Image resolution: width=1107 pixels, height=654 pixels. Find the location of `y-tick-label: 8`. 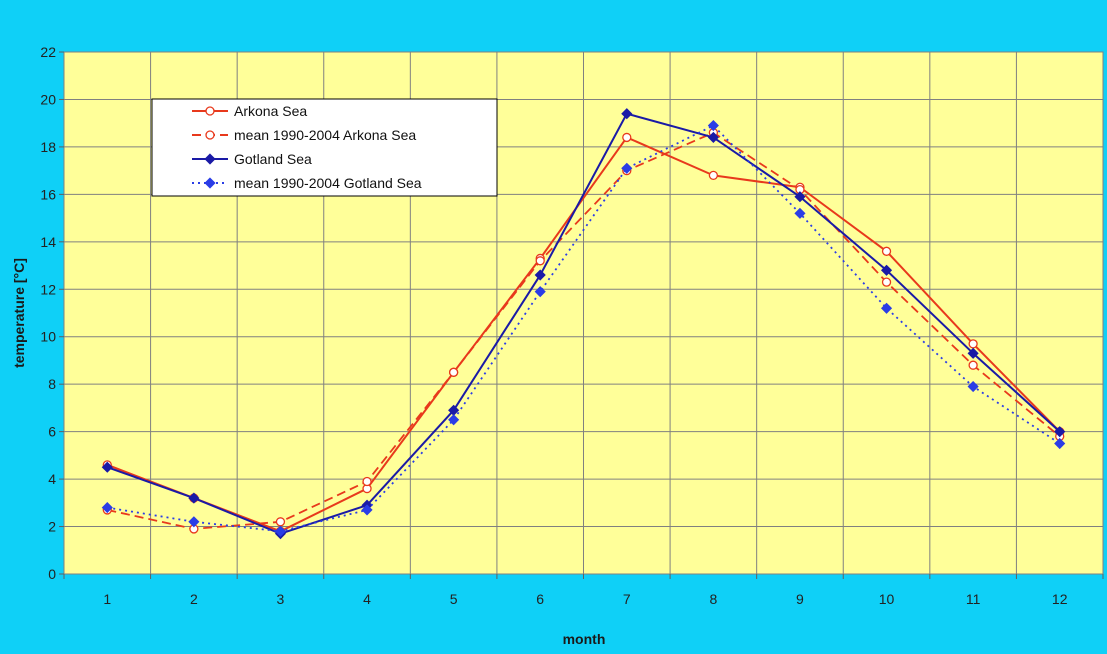

y-tick-label: 8 is located at coordinates (52, 384).